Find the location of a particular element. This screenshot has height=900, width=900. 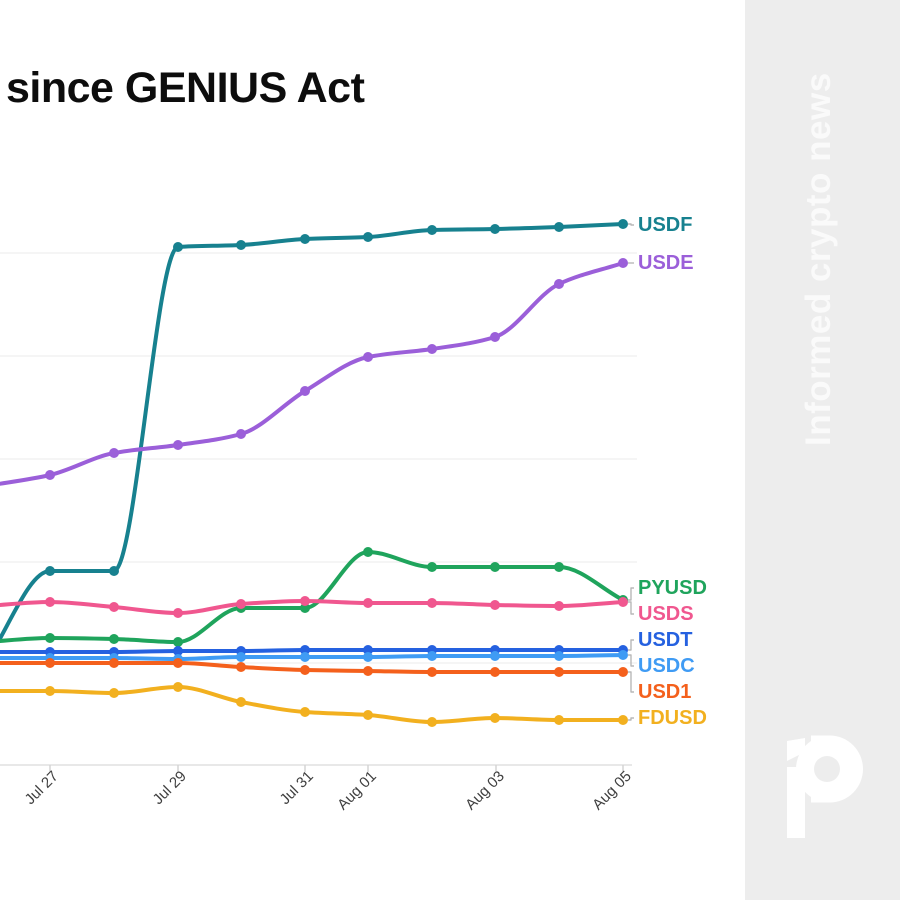

series-line-pyusd is located at coordinates (312, 597).